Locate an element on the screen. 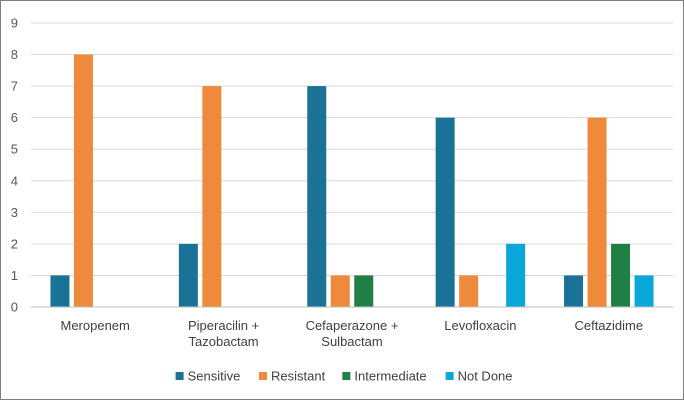  legend: Sensitive Resistant Intermediate Not Done is located at coordinates (344, 376).